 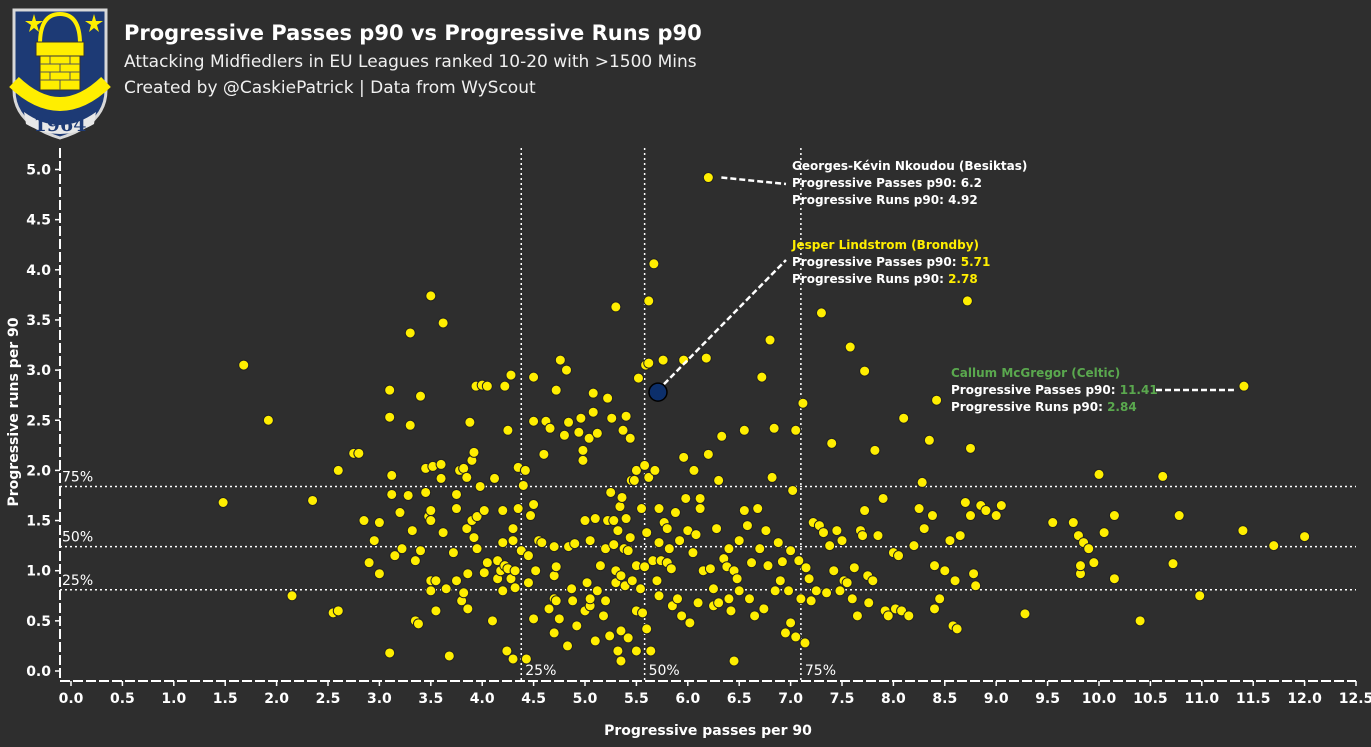 What do you see at coordinates (1304, 699) in the screenshot?
I see `x-tick-label: 12.0` at bounding box center [1304, 699].